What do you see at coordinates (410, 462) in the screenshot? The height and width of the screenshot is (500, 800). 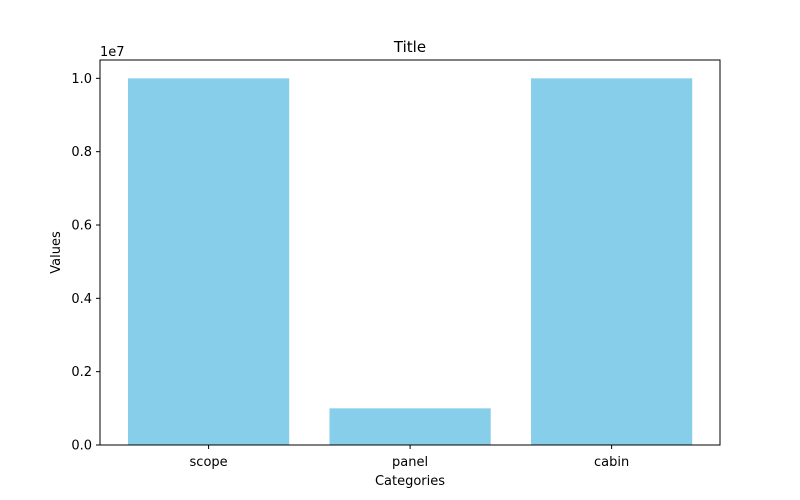 I see `x-tick-label: panel` at bounding box center [410, 462].